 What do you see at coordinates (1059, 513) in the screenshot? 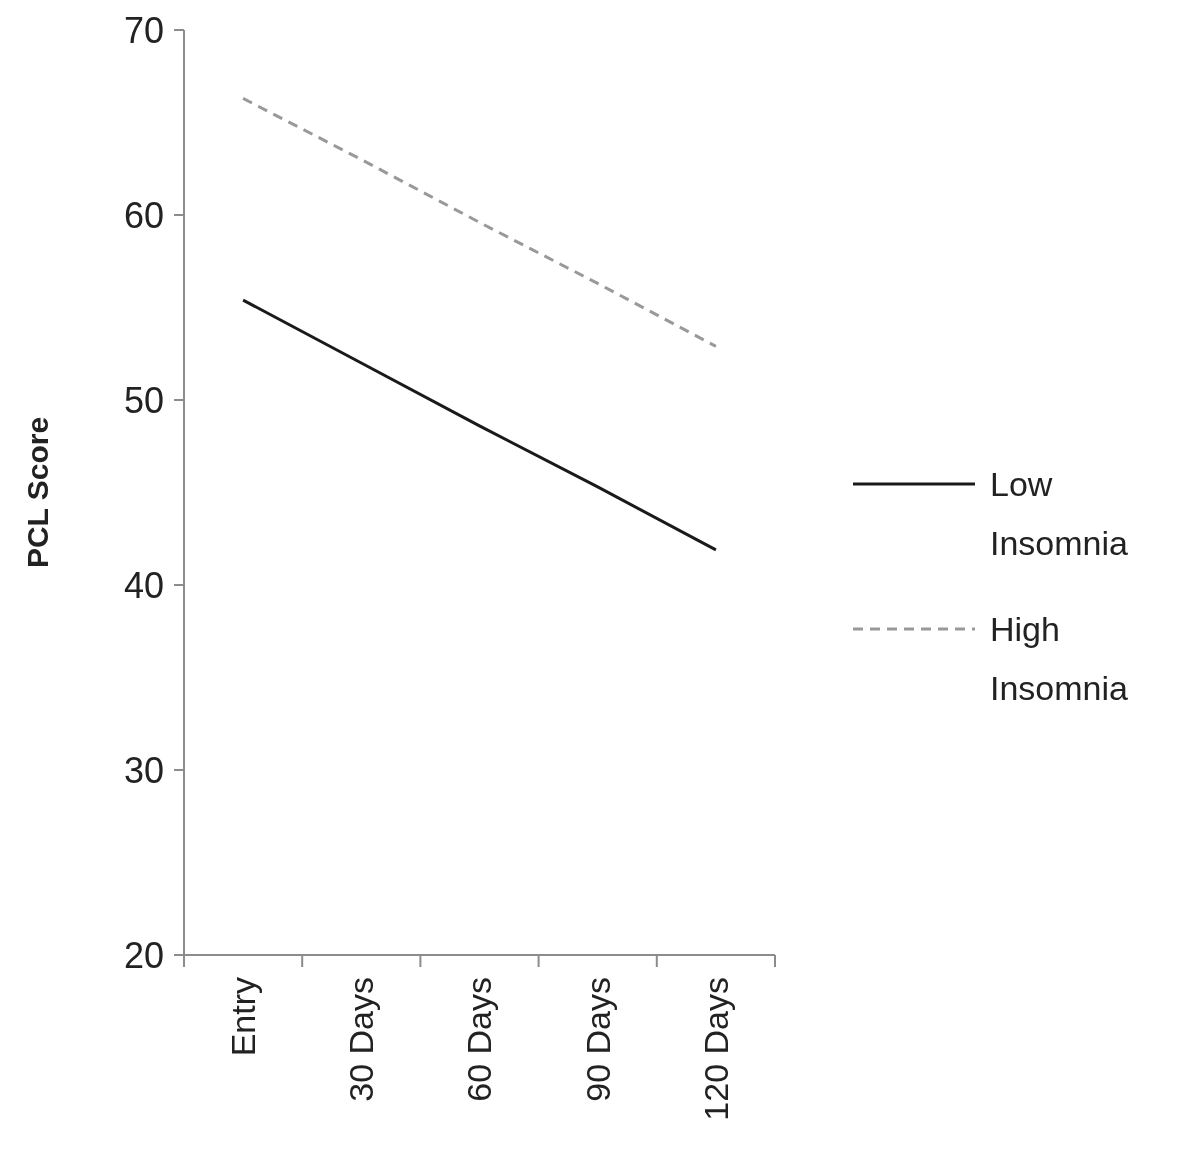
I see `legend-label: Low Insomnia` at bounding box center [1059, 513].